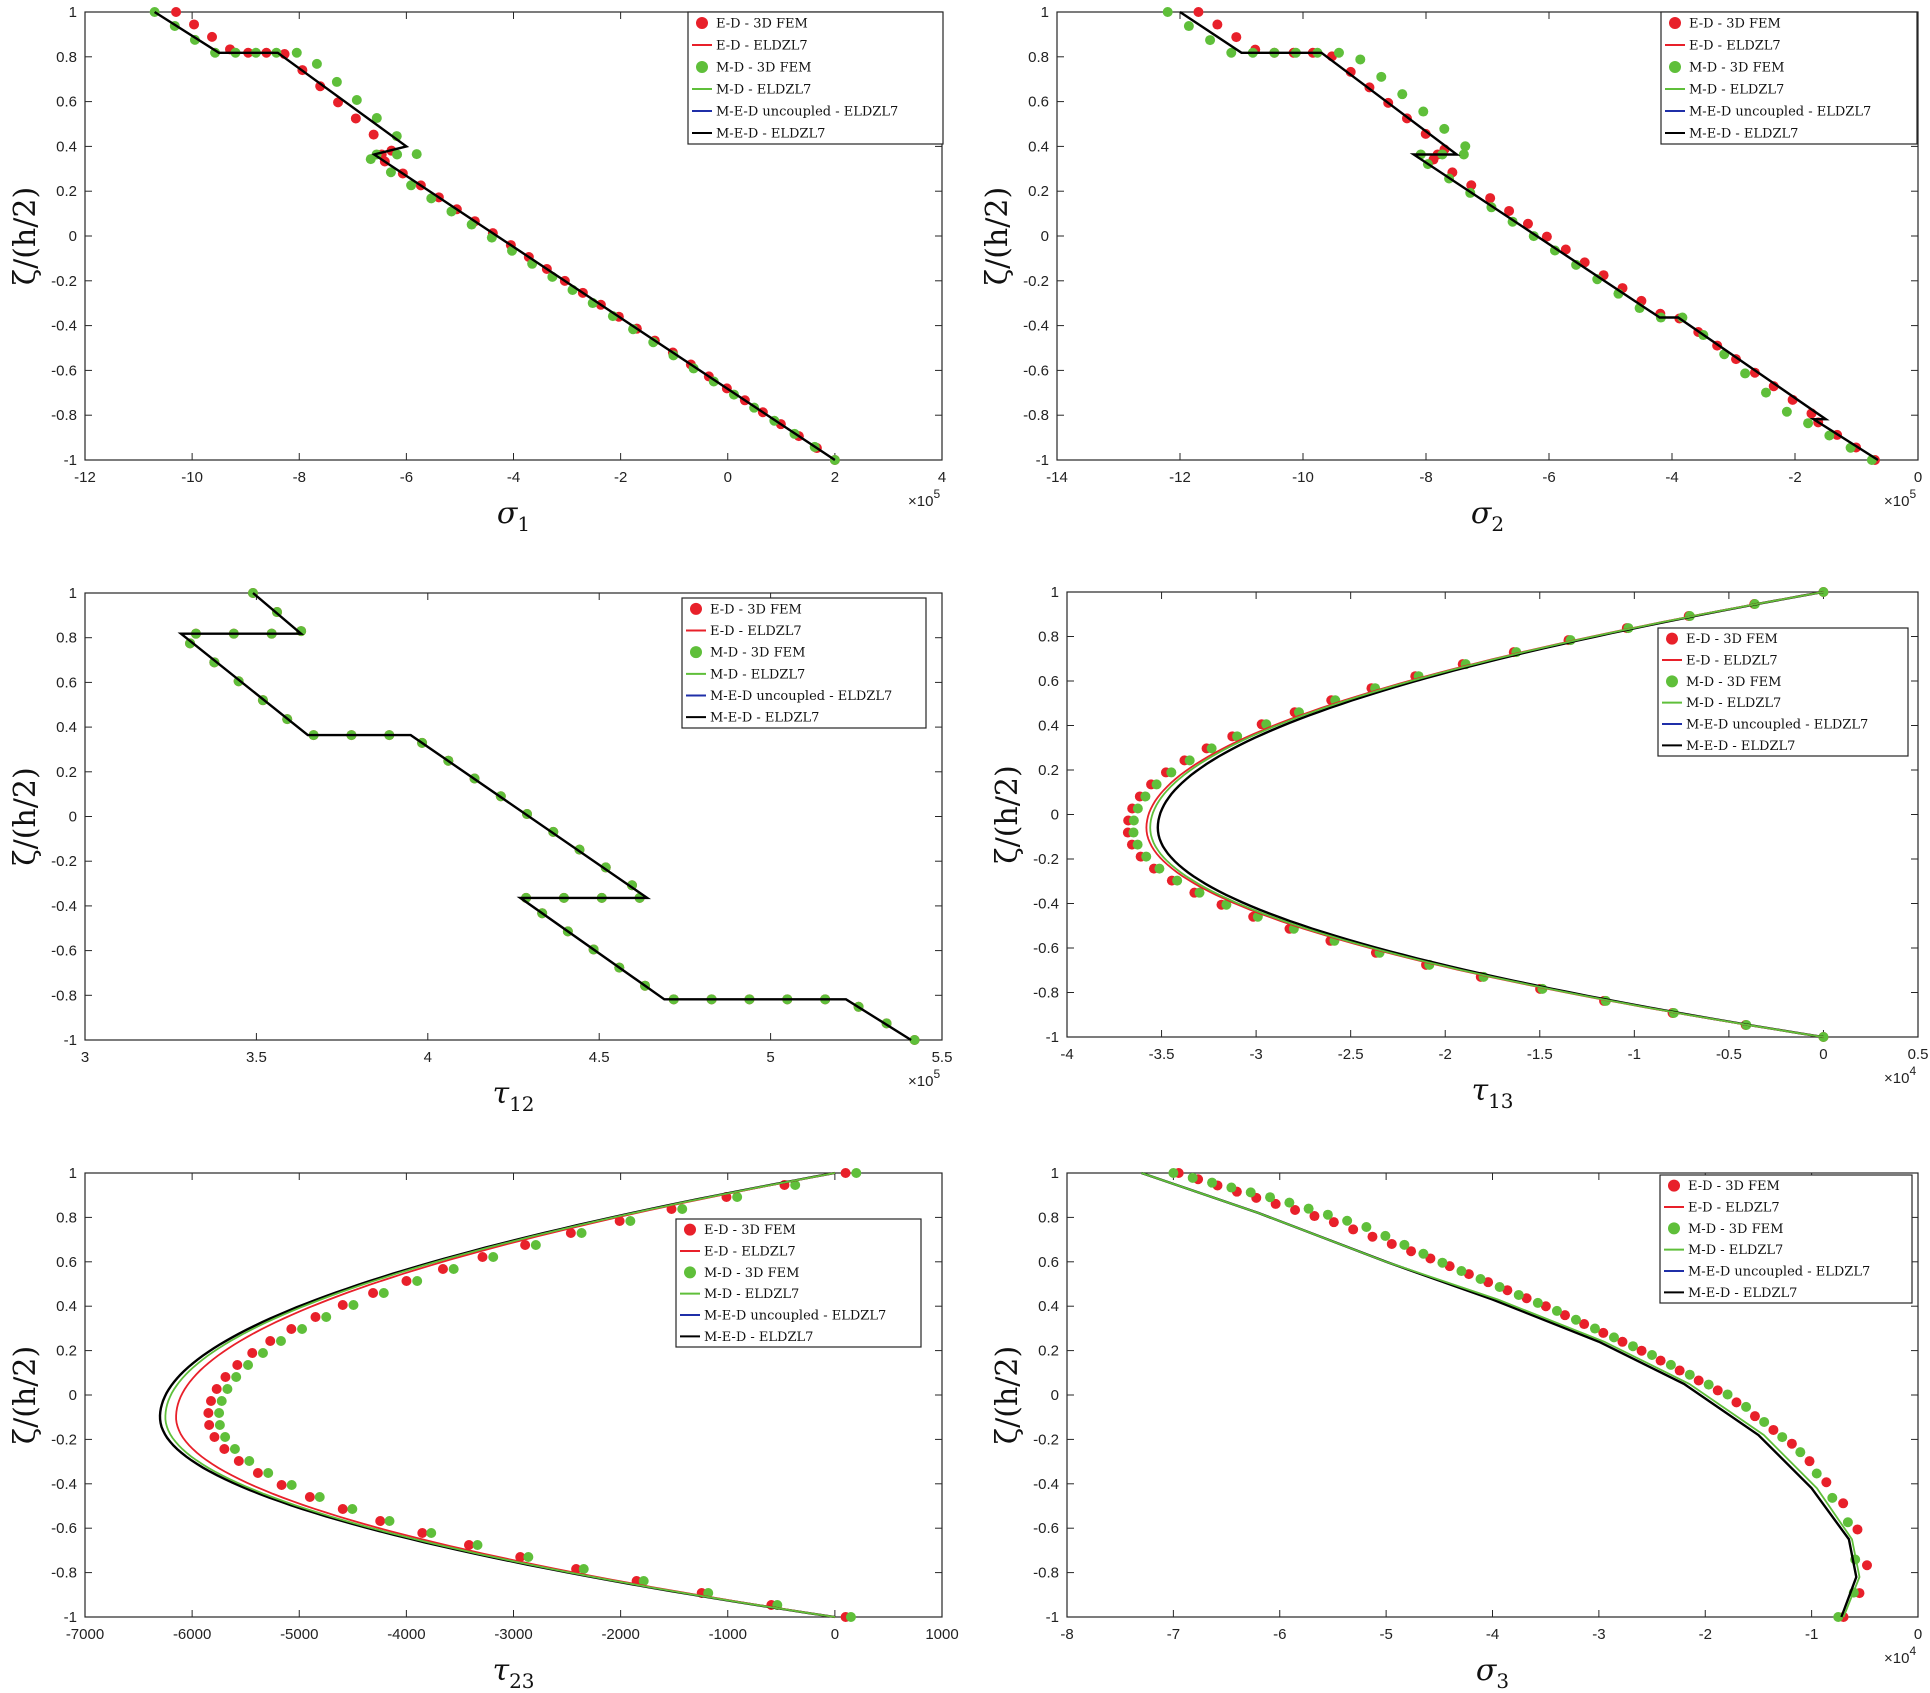  Describe the element at coordinates (1548, 477) in the screenshot. I see `x-tick-label: -6` at that location.